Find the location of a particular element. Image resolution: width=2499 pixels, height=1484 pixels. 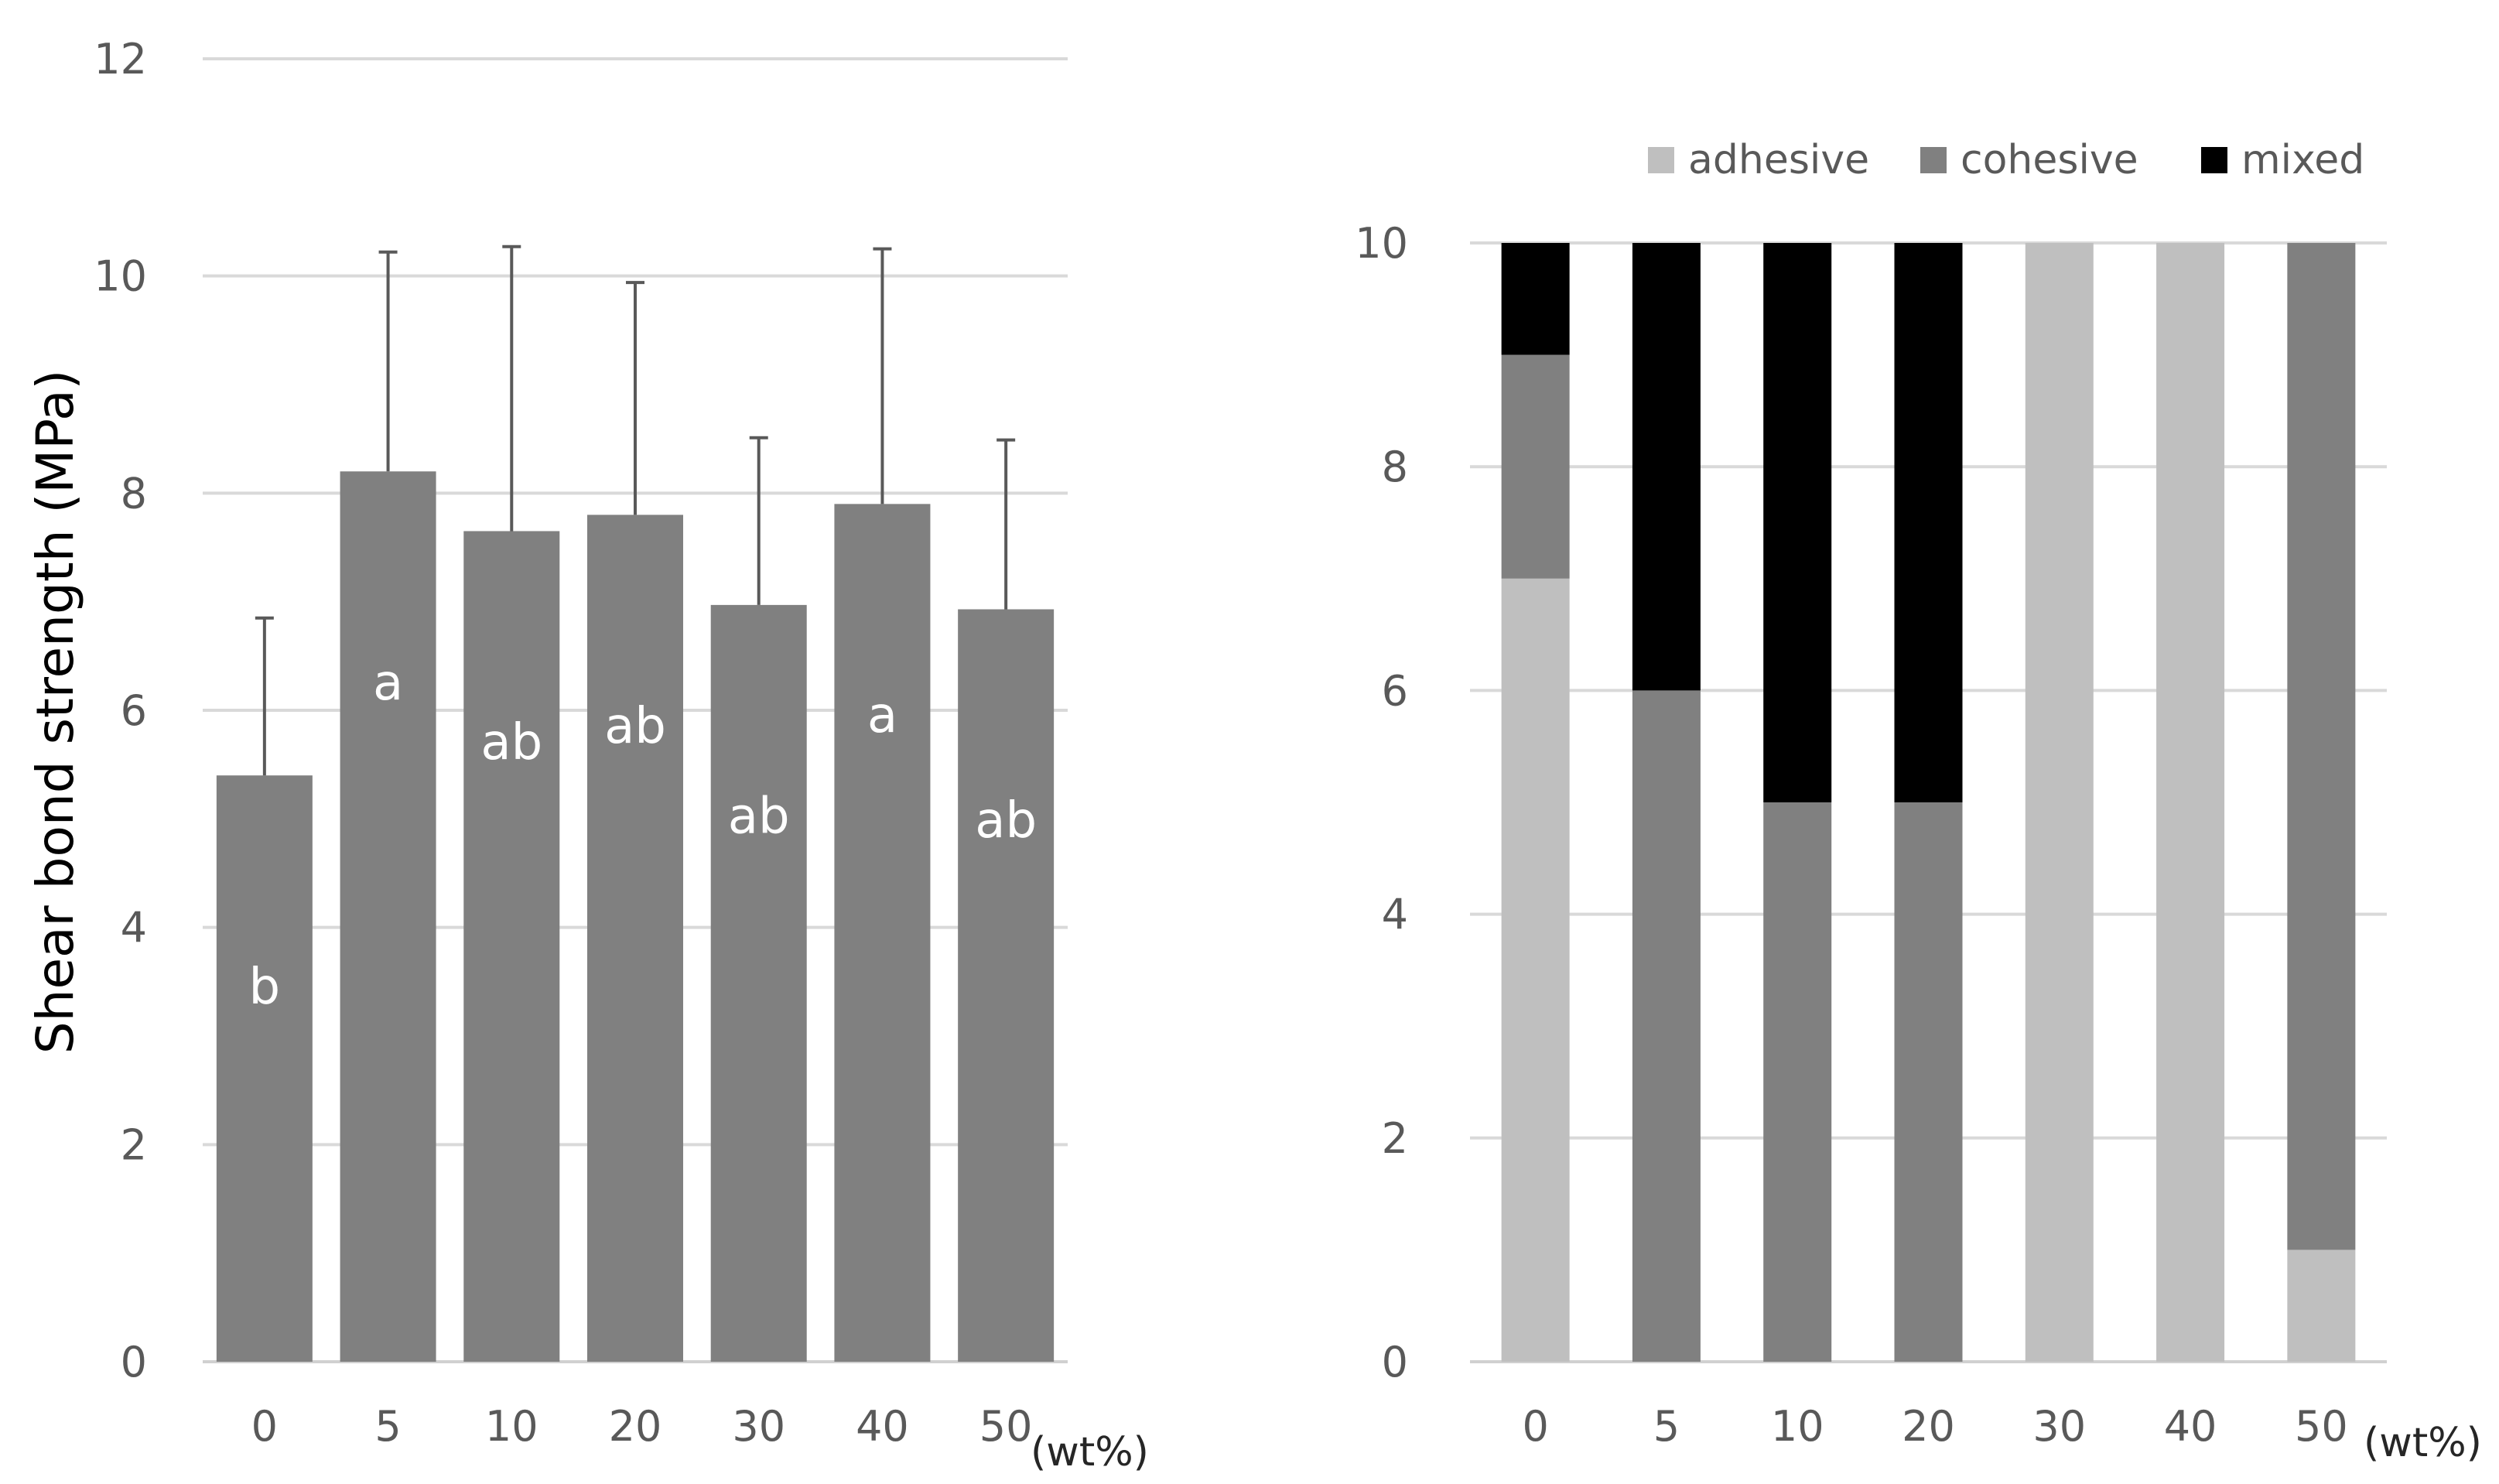

legend-item-cohesive: cohesive is located at coordinates (2029, 160).